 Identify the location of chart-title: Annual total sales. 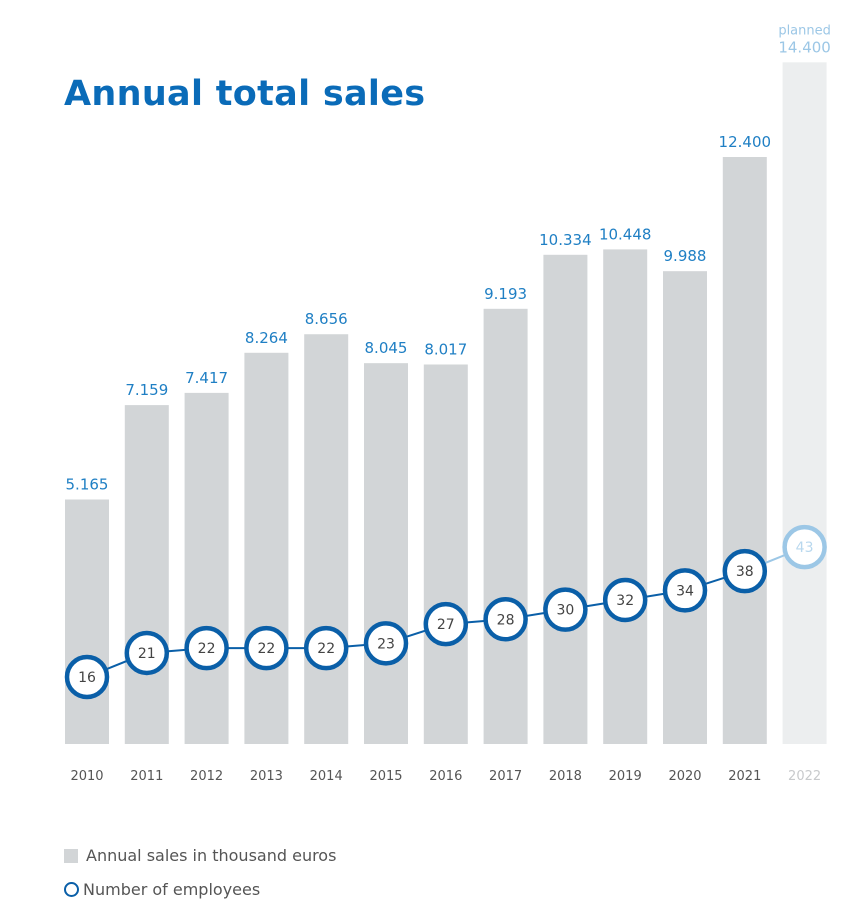
(245, 94).